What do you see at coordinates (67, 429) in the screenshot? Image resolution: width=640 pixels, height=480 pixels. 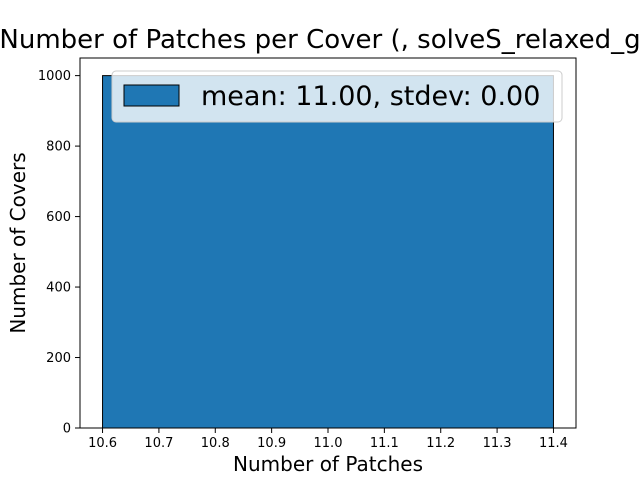 I see `y-tick-label: 0` at bounding box center [67, 429].